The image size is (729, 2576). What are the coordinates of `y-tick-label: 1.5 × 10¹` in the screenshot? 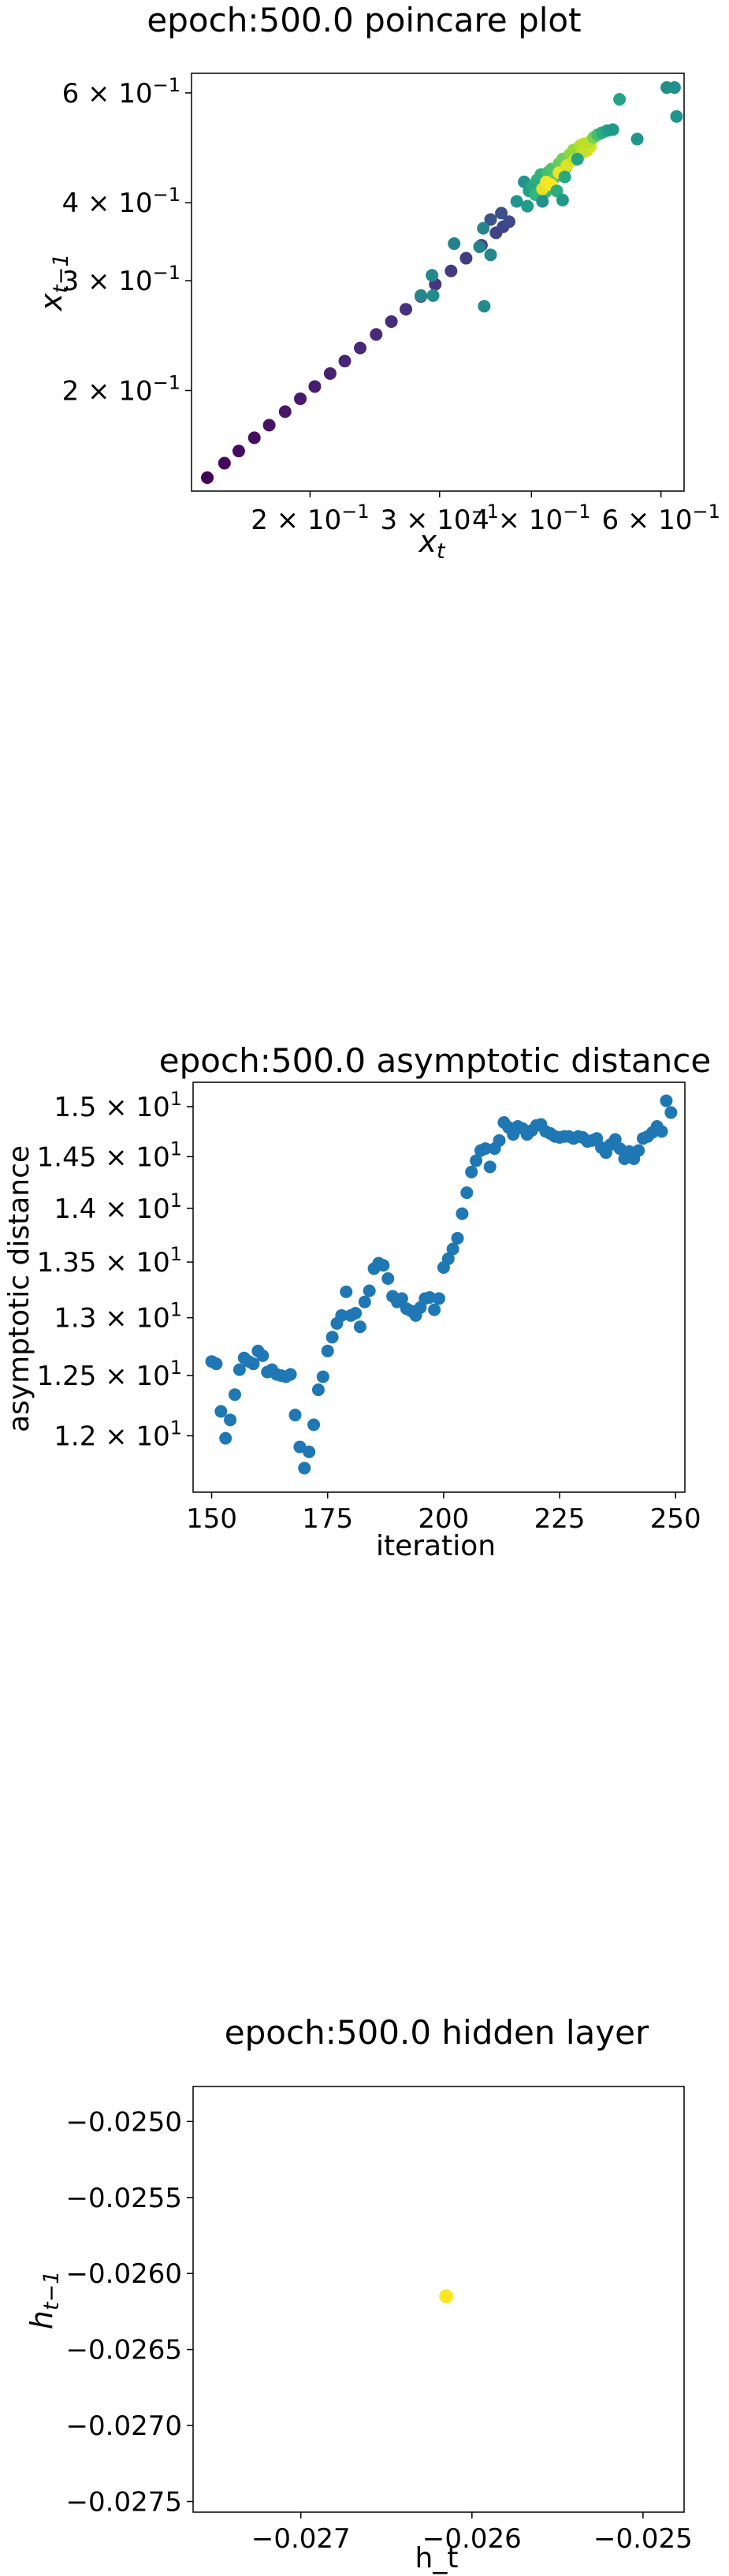 It's located at (118, 1105).